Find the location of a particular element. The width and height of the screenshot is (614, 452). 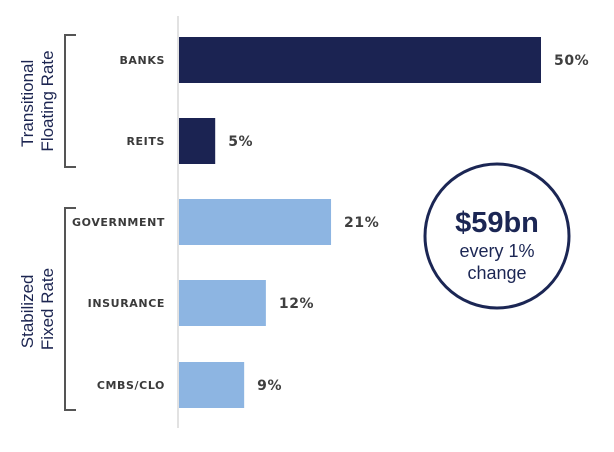

value-label-government: 21% is located at coordinates (361, 223).